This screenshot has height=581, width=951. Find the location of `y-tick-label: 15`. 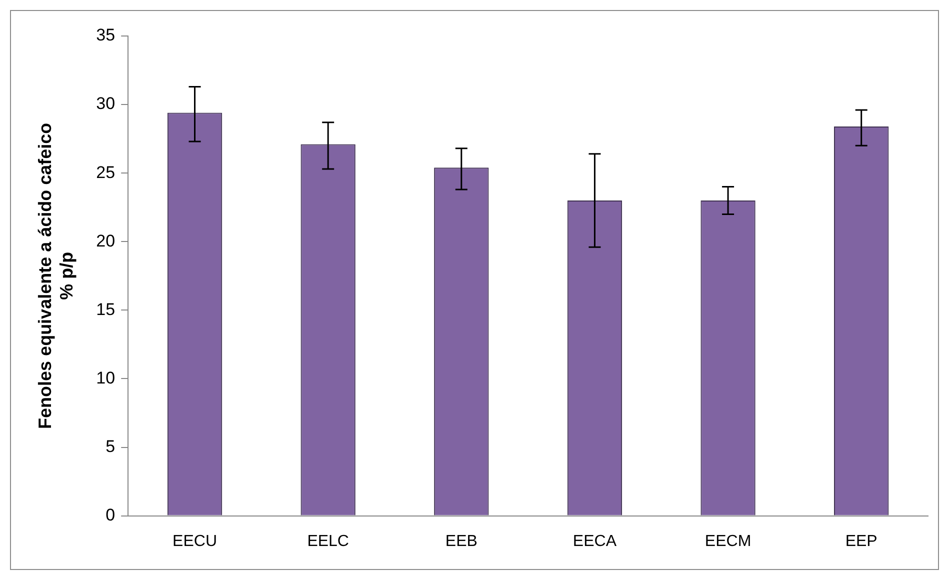

y-tick-label: 15 is located at coordinates (106, 309).